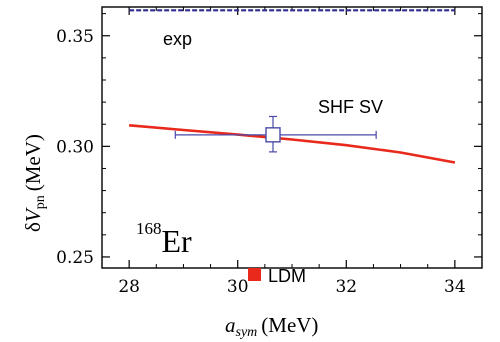 The image size is (500, 342). Describe the element at coordinates (287, 276) in the screenshot. I see `legend-ldm-label: LDM` at that location.